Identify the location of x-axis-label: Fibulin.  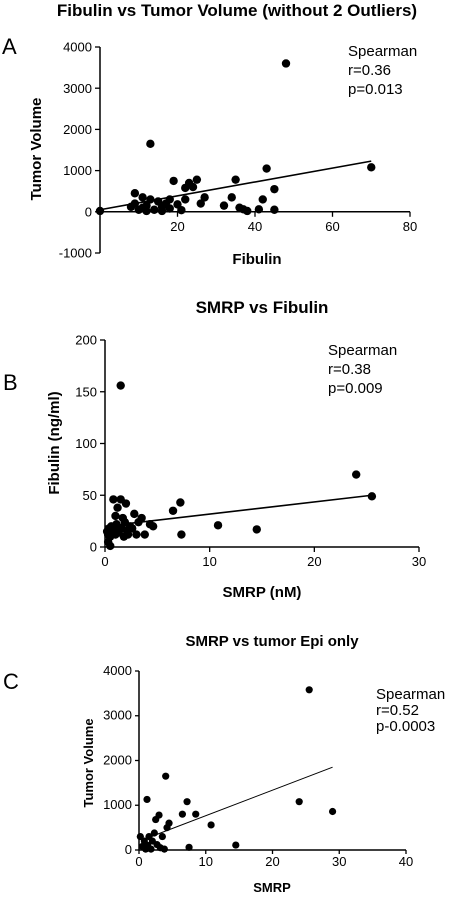
(256, 259).